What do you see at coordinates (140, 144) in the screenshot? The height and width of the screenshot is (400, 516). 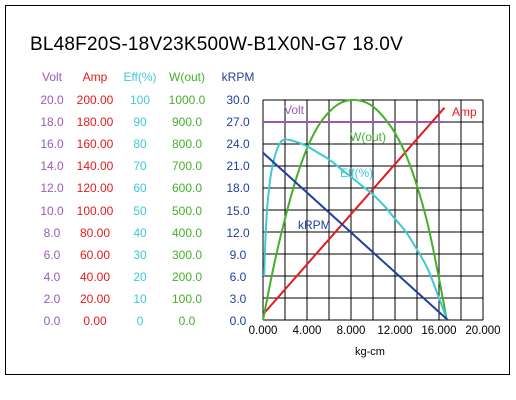 I see `column-tick: 80` at bounding box center [140, 144].